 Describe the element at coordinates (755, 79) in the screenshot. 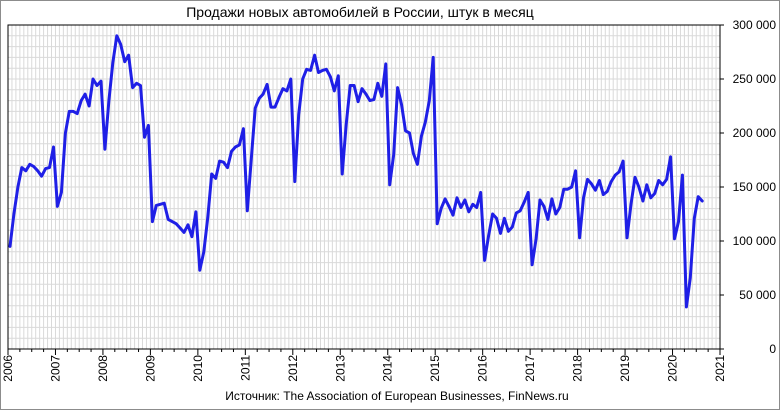

I see `y-tick-label: 250 000` at that location.